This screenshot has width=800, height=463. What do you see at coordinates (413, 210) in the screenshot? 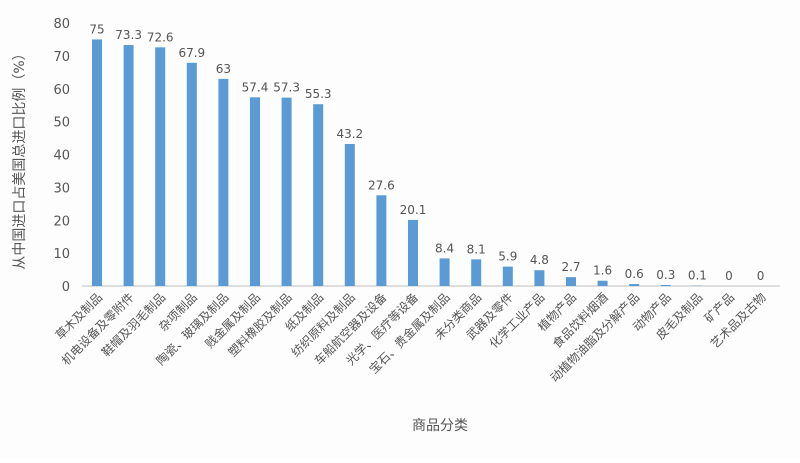
I see `data-label: 20.1` at bounding box center [413, 210].